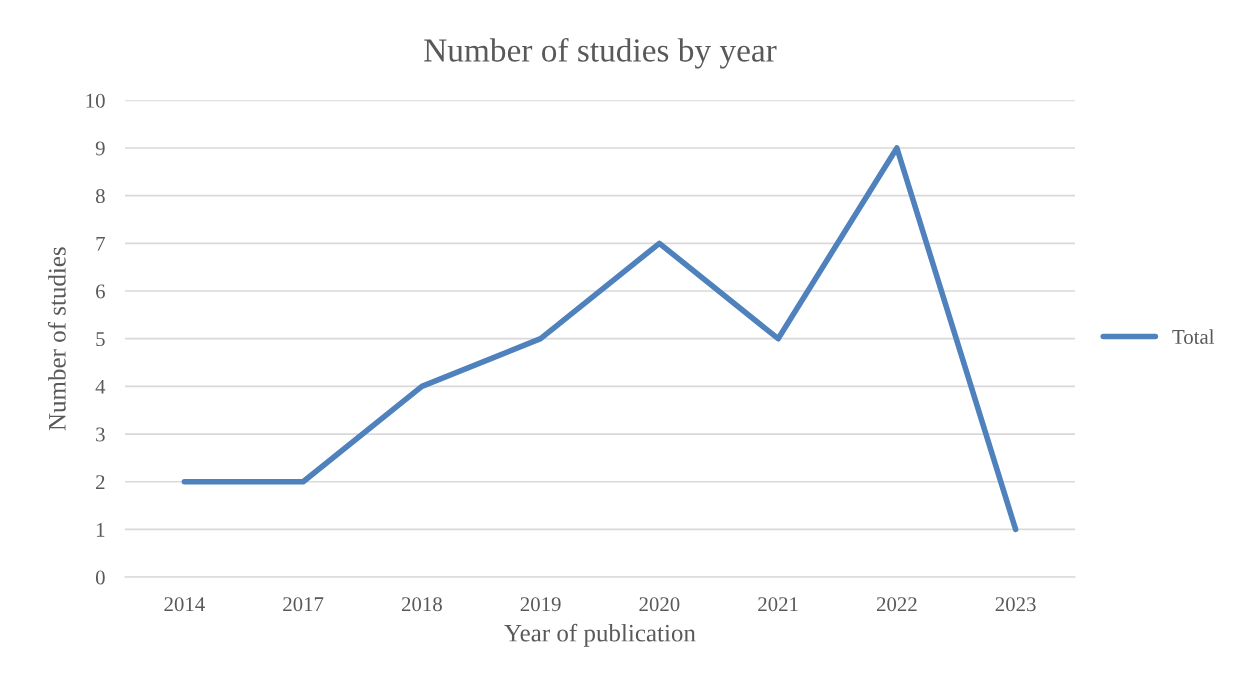 The width and height of the screenshot is (1250, 687). I want to click on x-axis-title: Year of publication, so click(600, 635).